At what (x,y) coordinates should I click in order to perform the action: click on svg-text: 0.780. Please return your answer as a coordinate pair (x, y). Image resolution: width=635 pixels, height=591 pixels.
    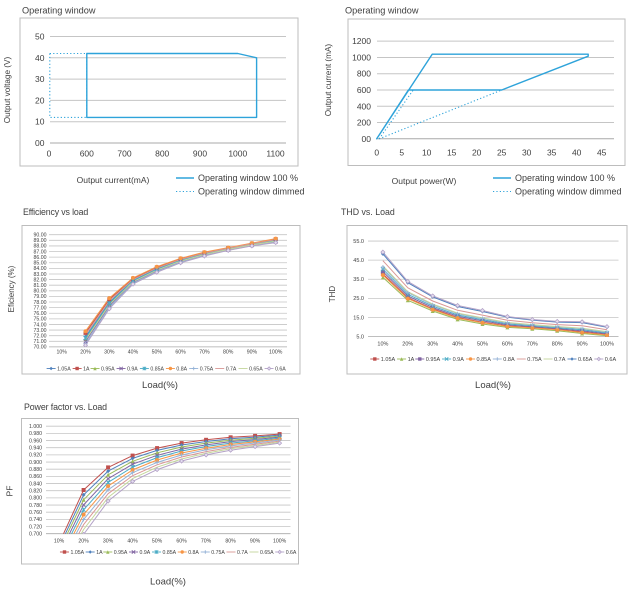
    Looking at the image, I should click on (35, 506).